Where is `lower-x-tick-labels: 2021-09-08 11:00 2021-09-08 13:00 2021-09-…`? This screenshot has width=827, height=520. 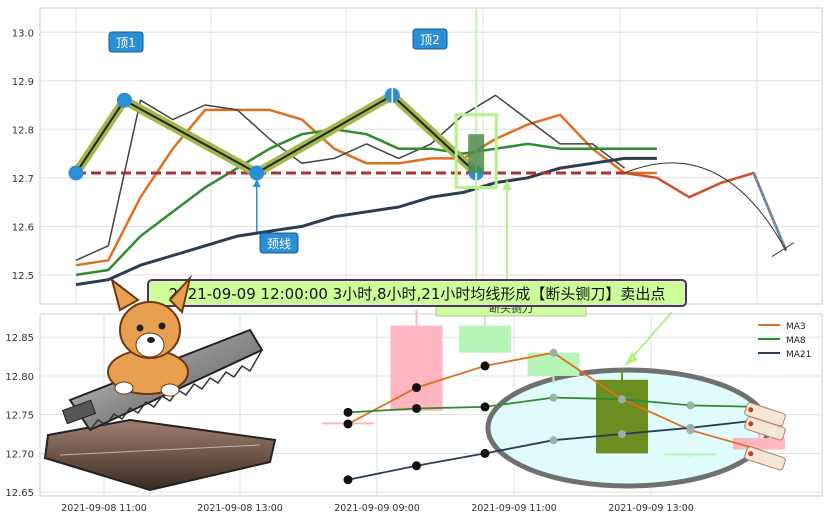 lower-x-tick-labels: 2021-09-08 11:00 2021-09-08 13:00 2021-09-… is located at coordinates (377, 508).